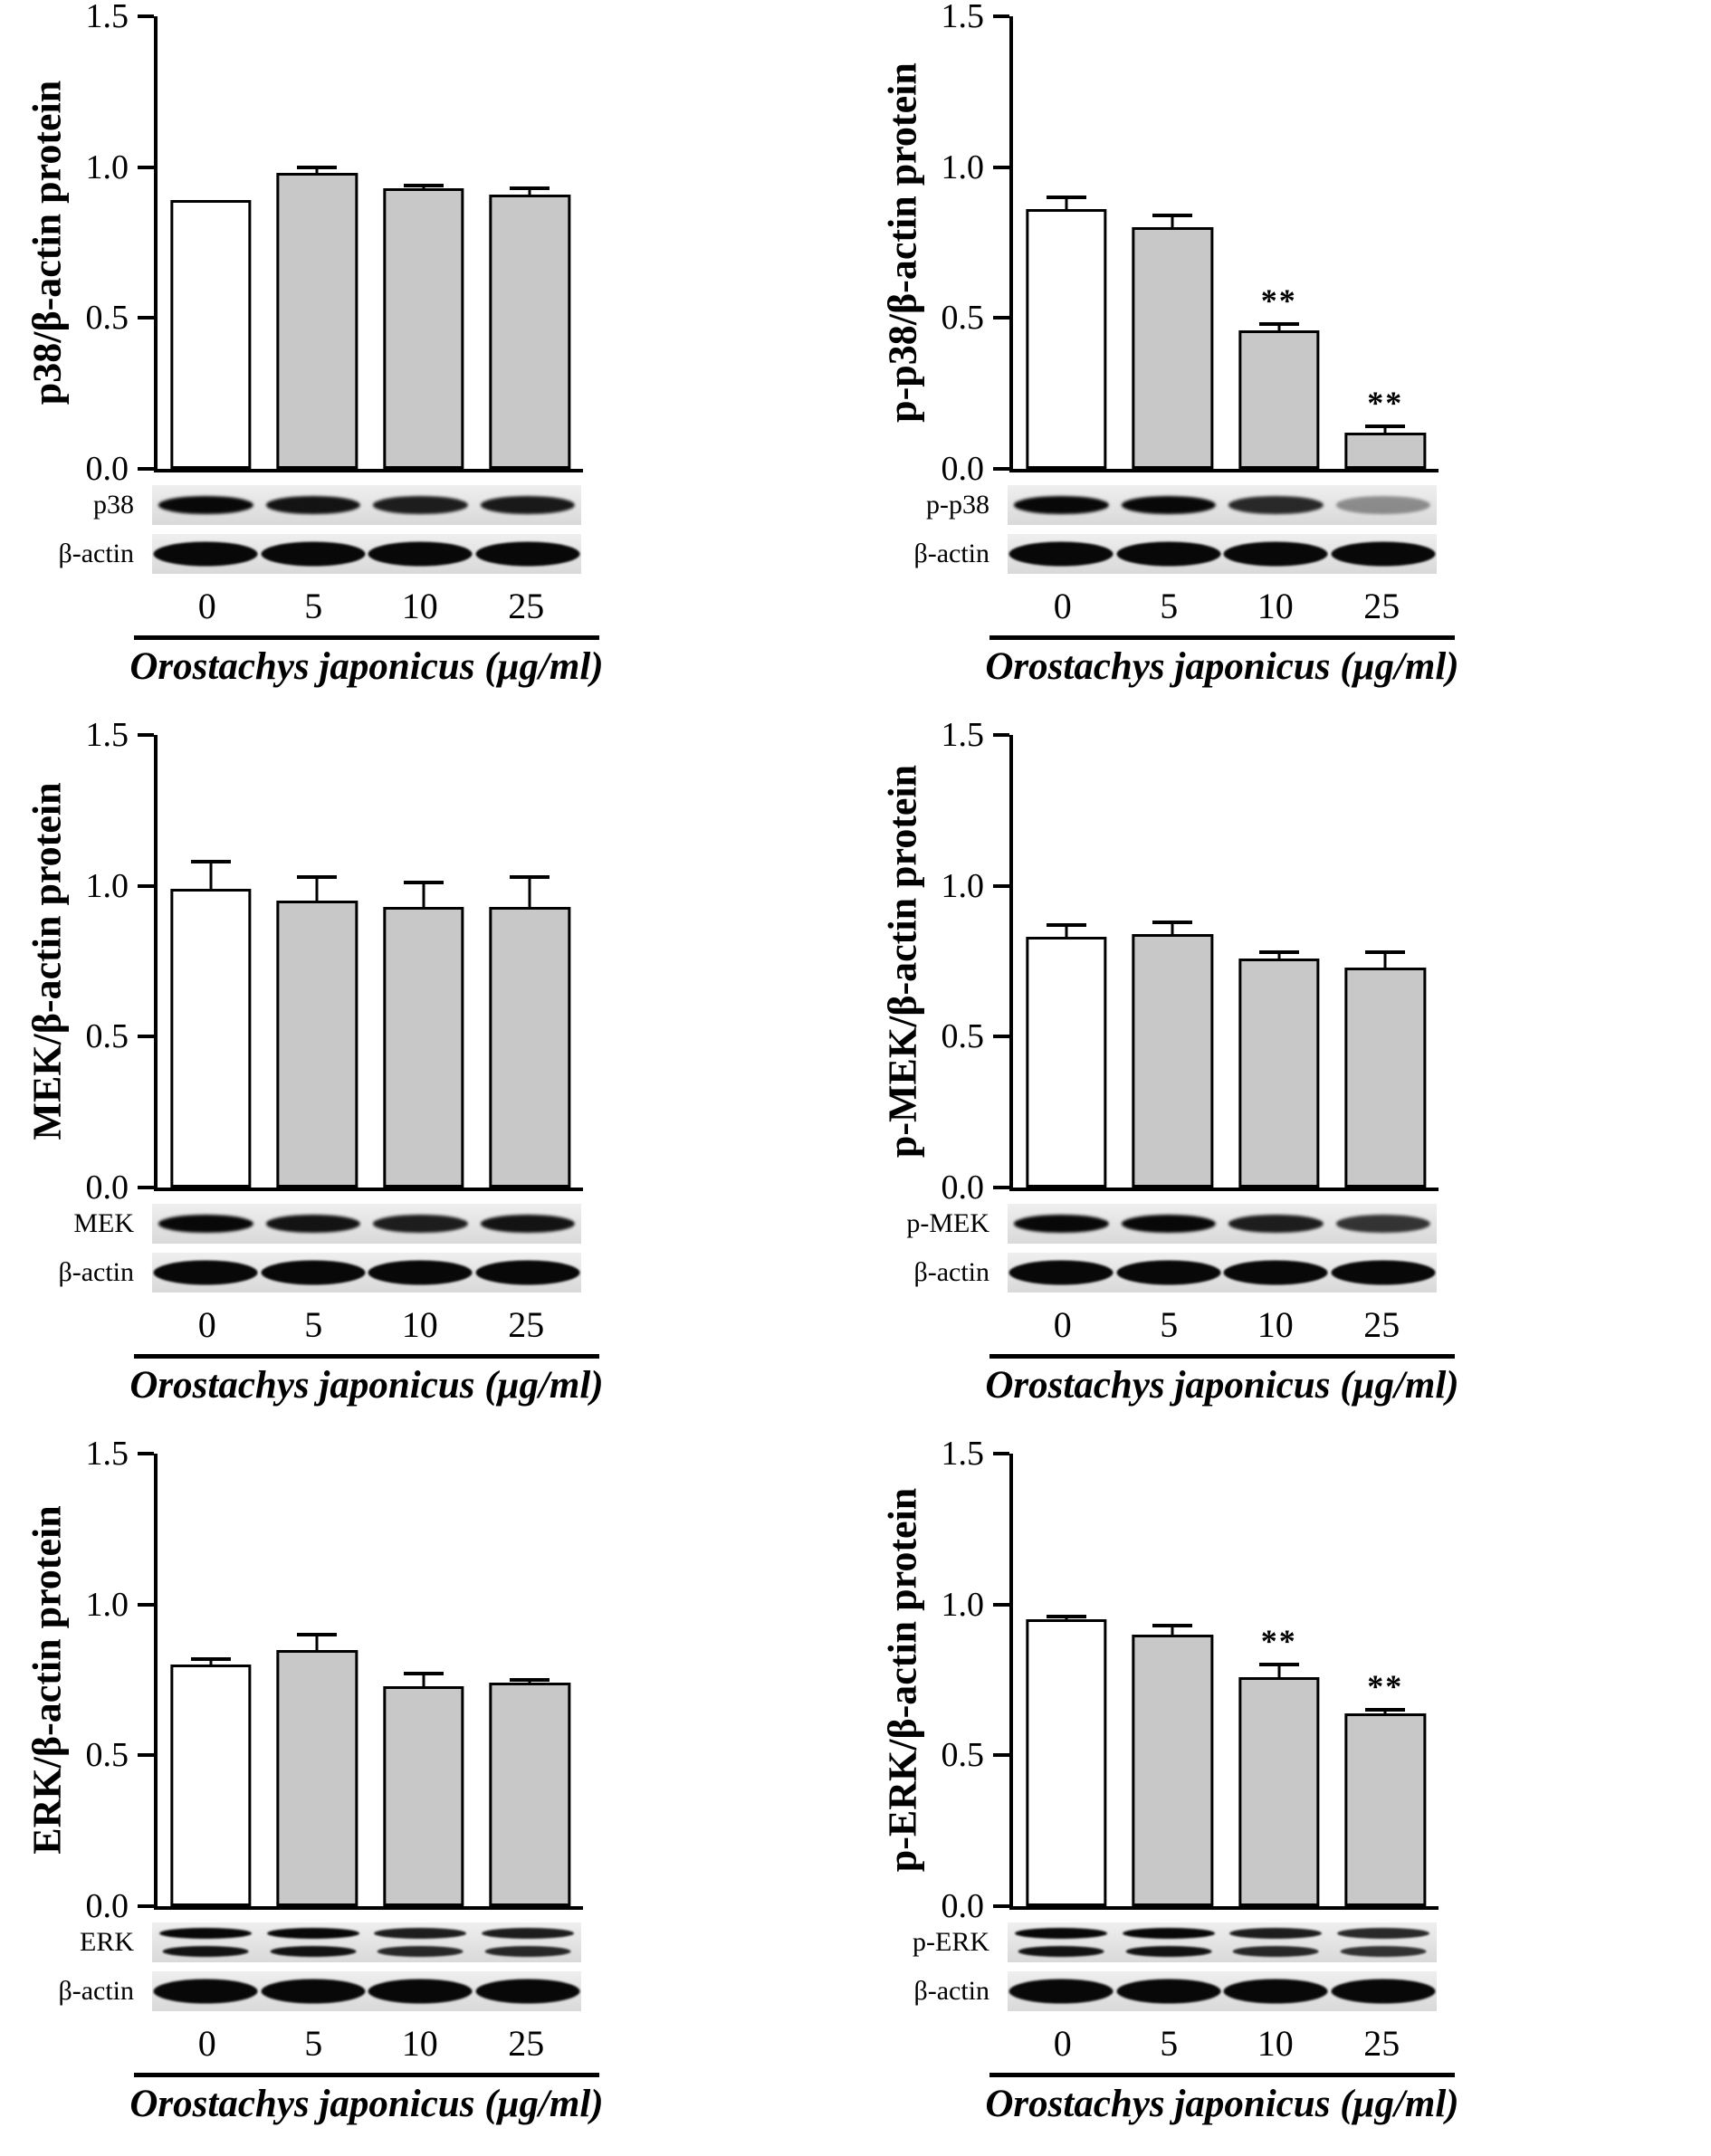 This screenshot has width=1711, height=2156. What do you see at coordinates (428, 1223) in the screenshot?
I see `blot-row: MEK` at bounding box center [428, 1223].